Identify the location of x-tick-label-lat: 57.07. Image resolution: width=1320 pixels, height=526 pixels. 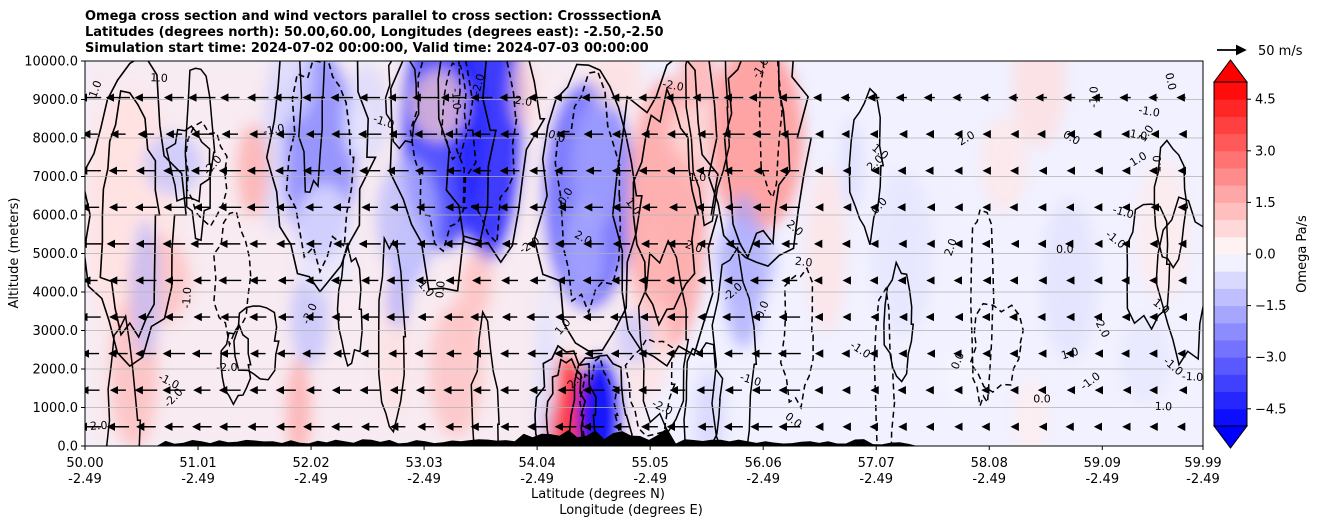
(876, 463).